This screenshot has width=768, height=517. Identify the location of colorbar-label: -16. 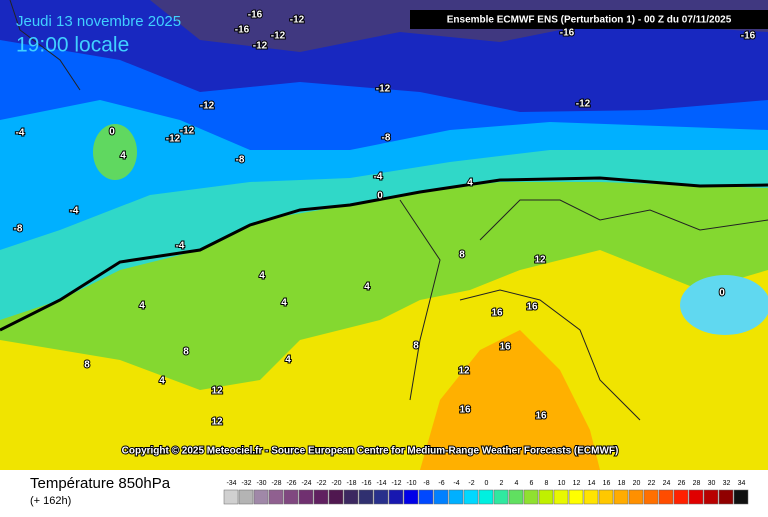
(366, 483).